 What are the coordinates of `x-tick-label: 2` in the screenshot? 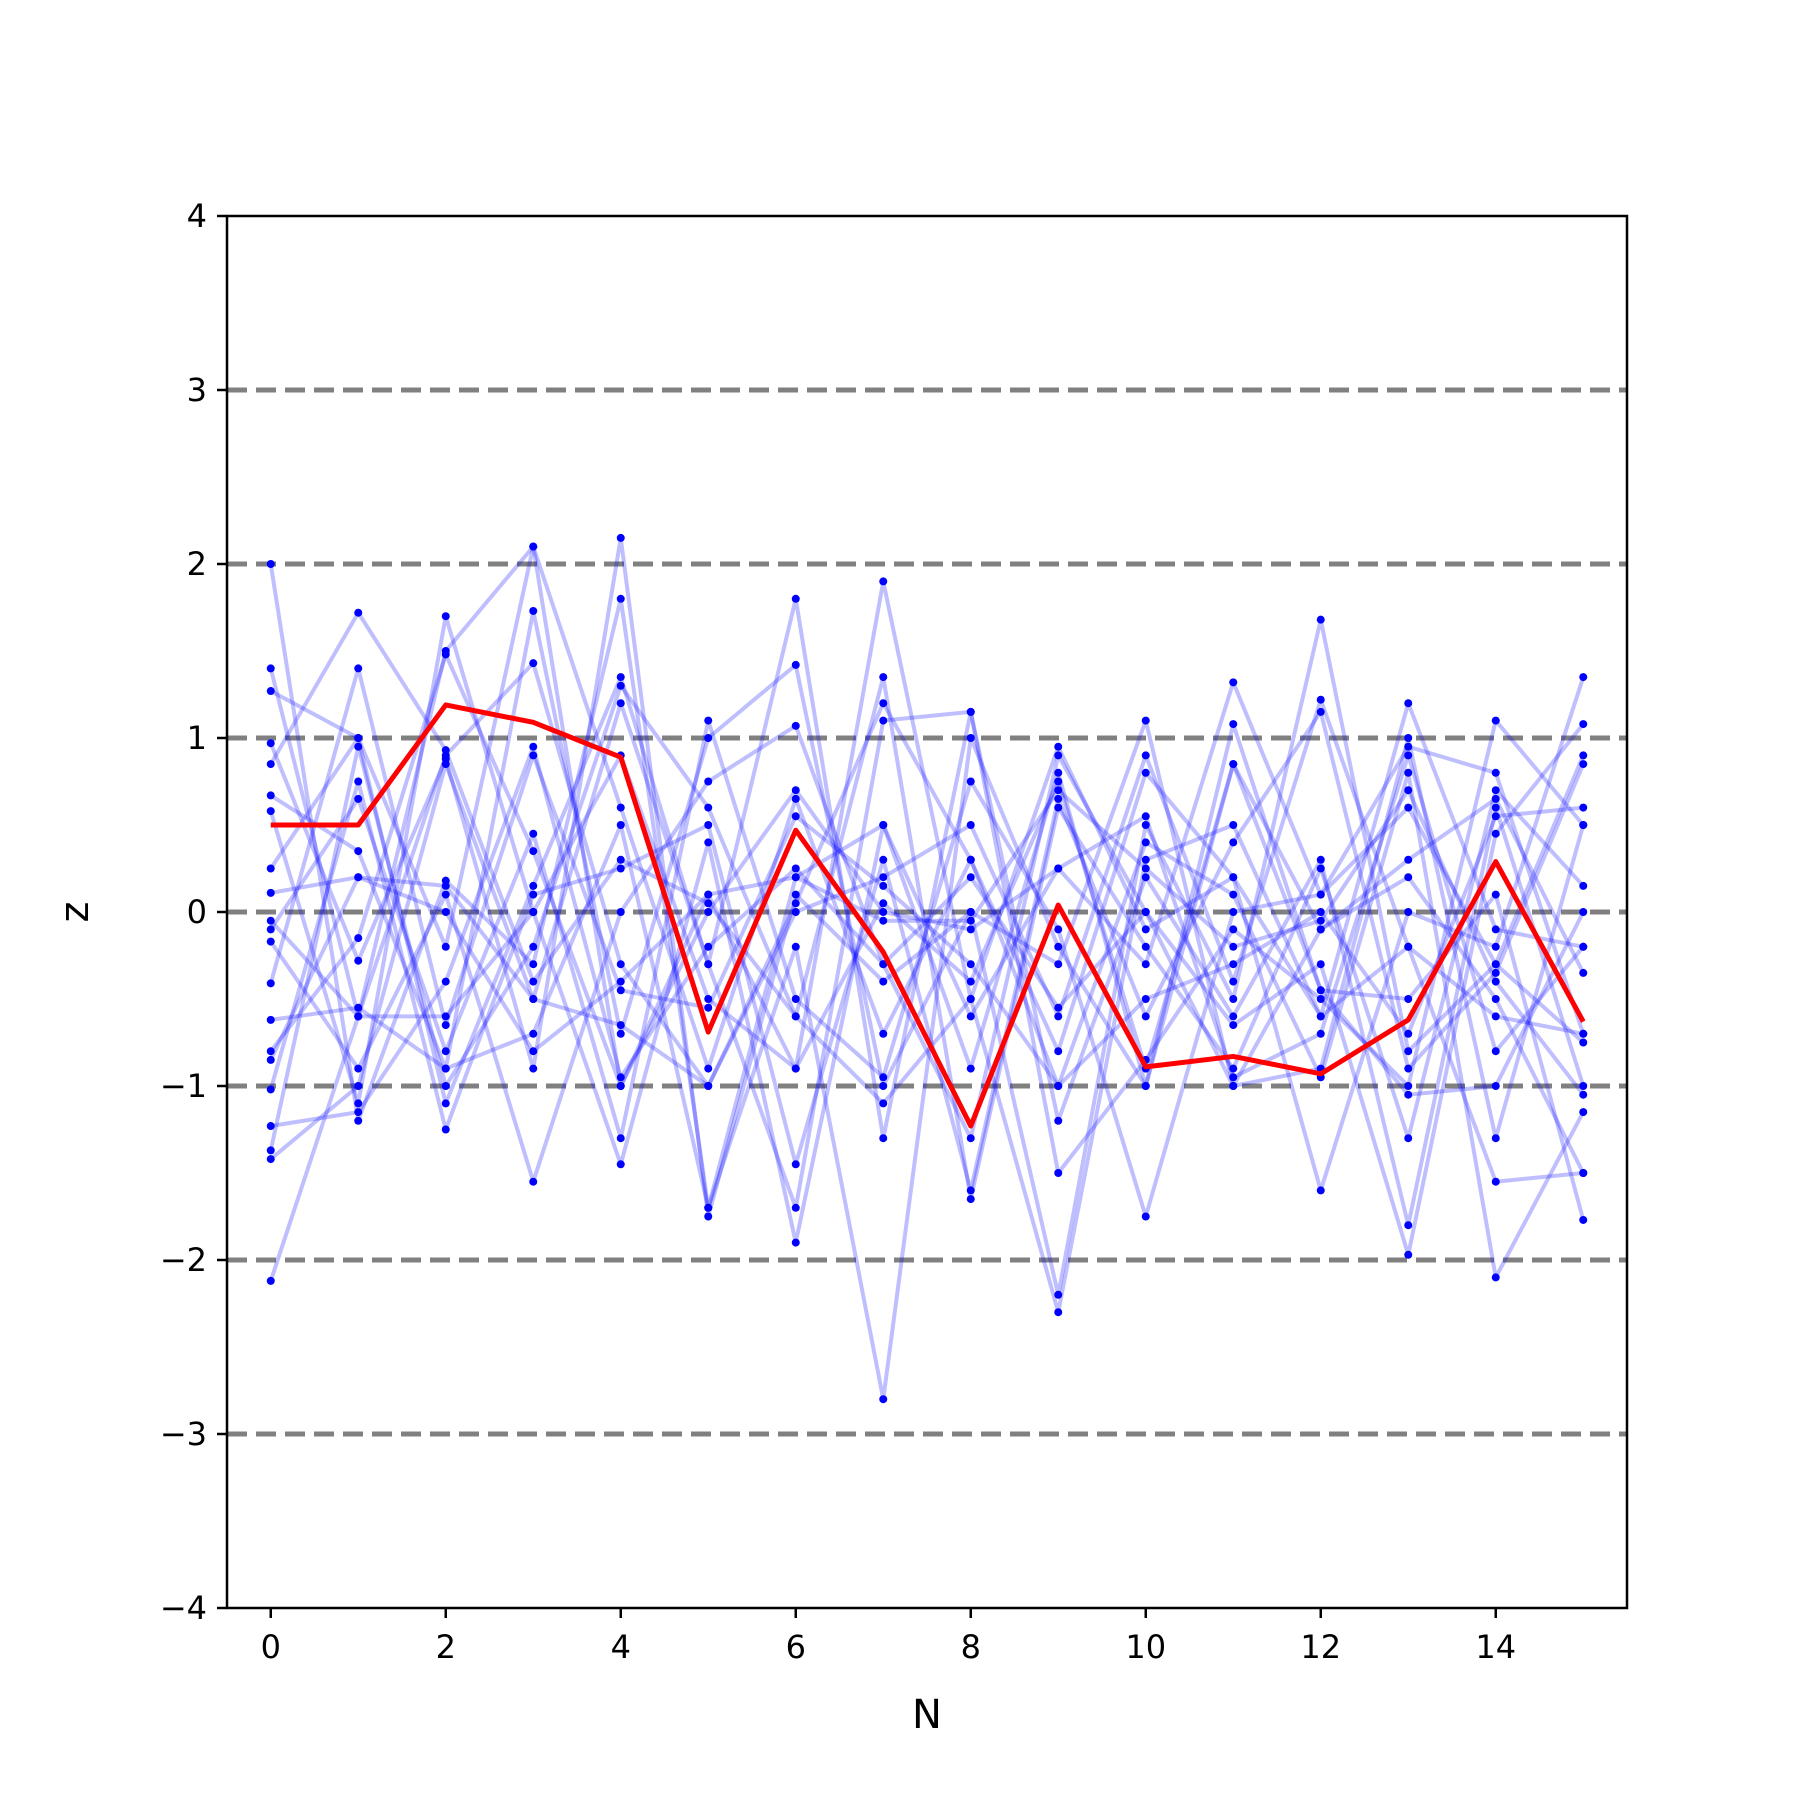 It's located at (446, 1647).